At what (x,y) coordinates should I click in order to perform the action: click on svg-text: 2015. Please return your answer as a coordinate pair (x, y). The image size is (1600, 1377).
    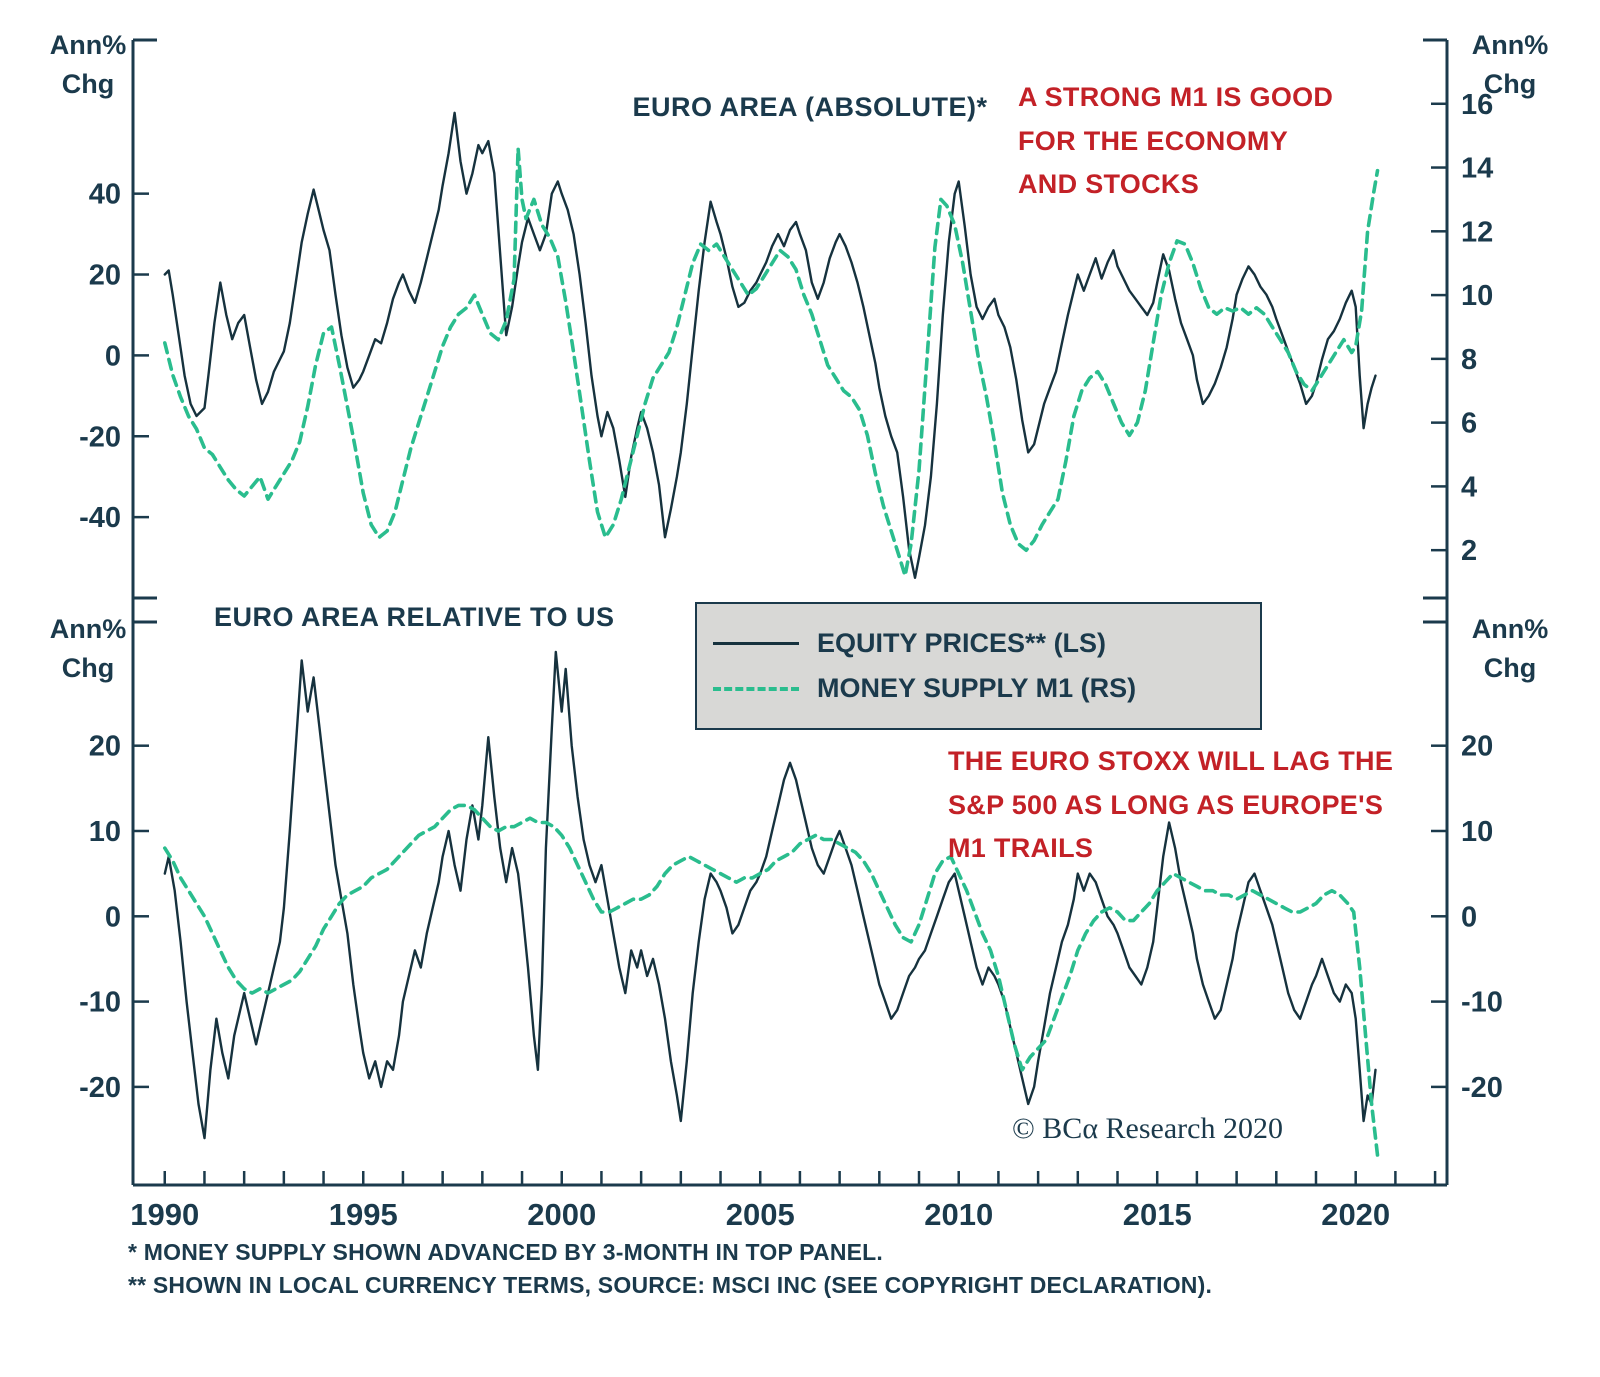
    Looking at the image, I should click on (1157, 1214).